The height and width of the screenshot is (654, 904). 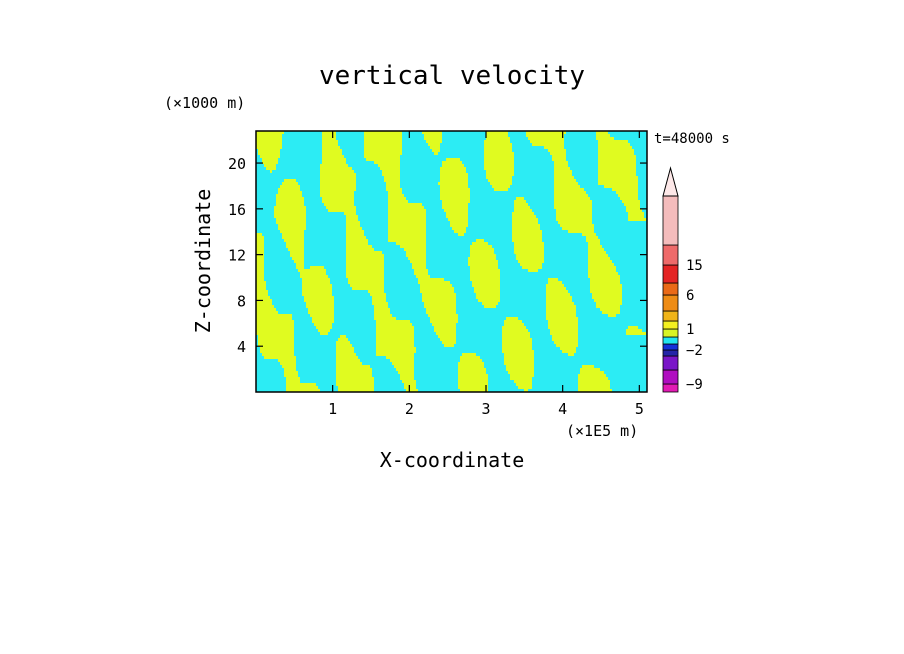 What do you see at coordinates (452, 460) in the screenshot?
I see `x-axis-label: X-coordinate` at bounding box center [452, 460].